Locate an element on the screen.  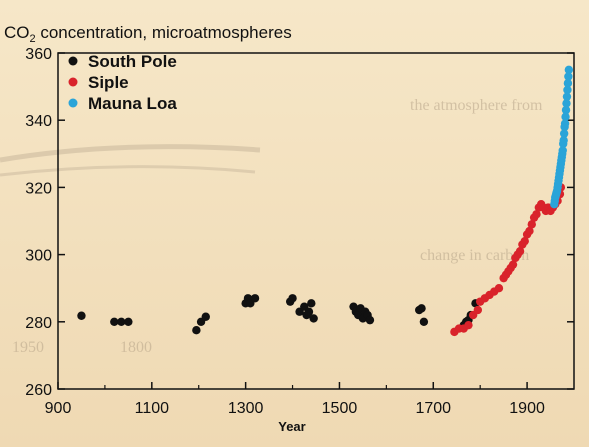
x-tick-label: 1500 is located at coordinates (340, 408).